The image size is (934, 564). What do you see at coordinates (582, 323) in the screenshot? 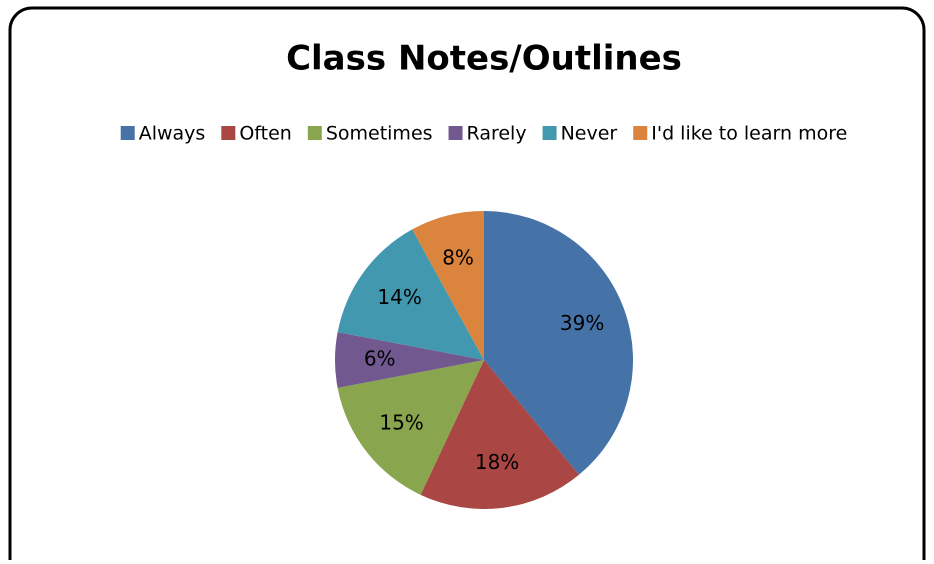
I see `data-label: 39%` at bounding box center [582, 323].